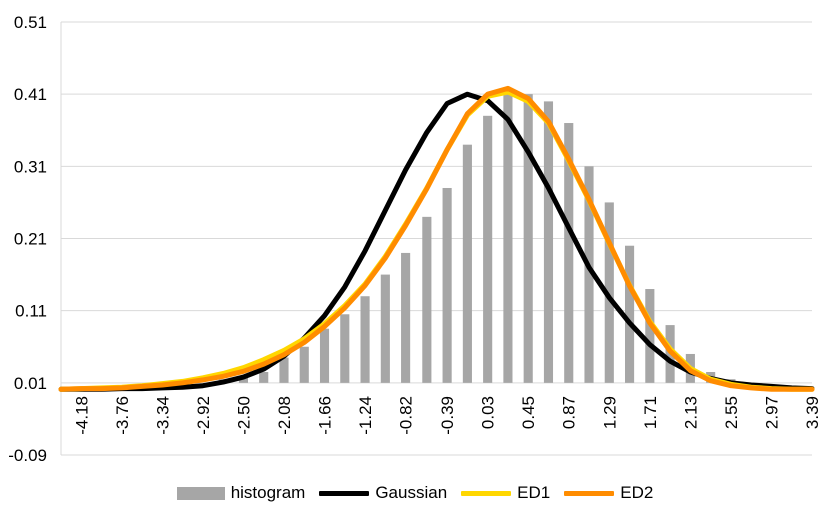 The width and height of the screenshot is (830, 524). What do you see at coordinates (284, 415) in the screenshot?
I see `x-tick-label: -2.08` at bounding box center [284, 415].